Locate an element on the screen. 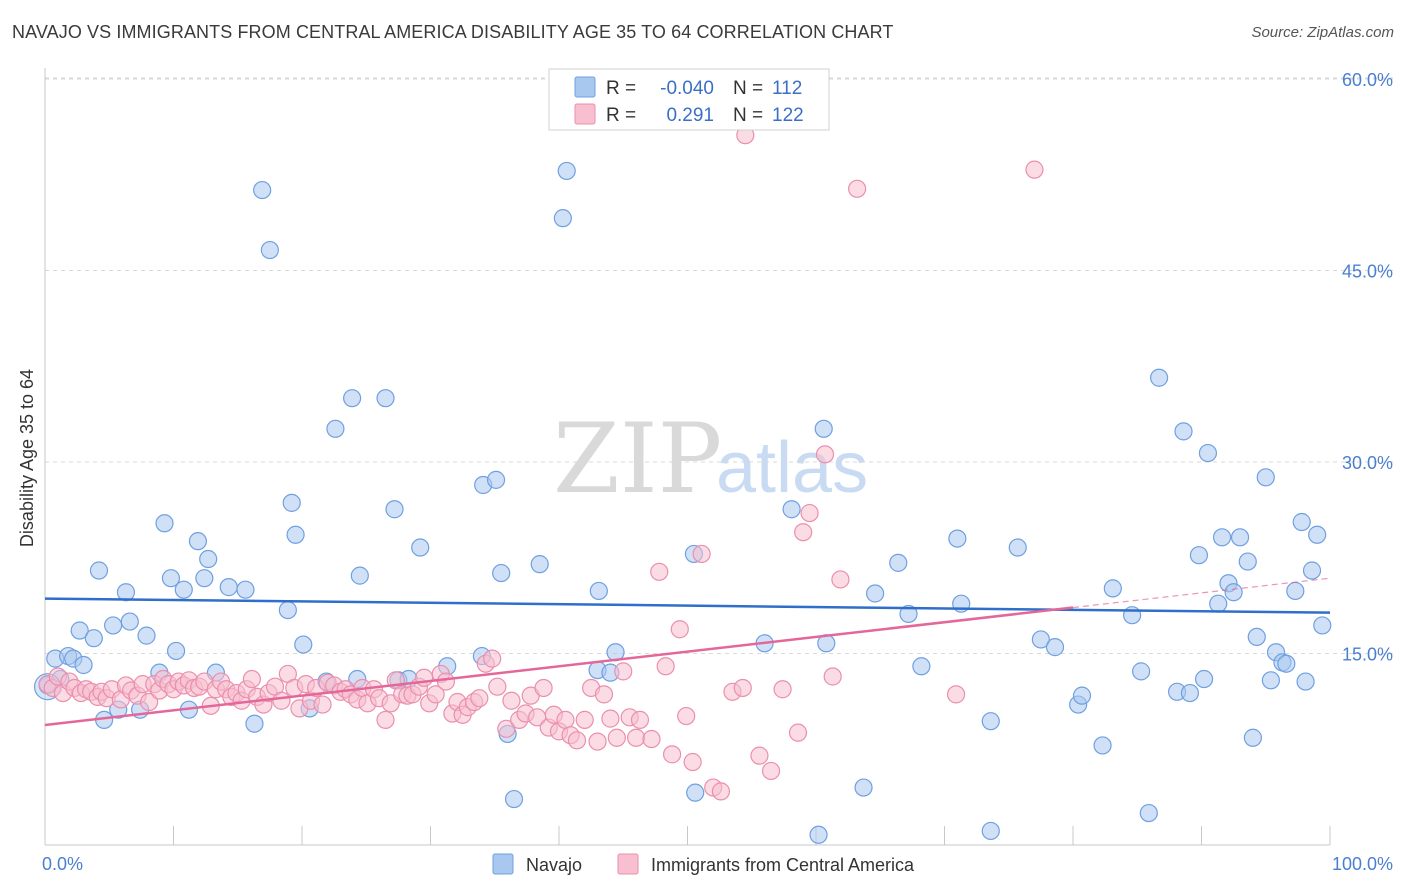  bottom-legend-swatch-navajo is located at coordinates (503, 864).